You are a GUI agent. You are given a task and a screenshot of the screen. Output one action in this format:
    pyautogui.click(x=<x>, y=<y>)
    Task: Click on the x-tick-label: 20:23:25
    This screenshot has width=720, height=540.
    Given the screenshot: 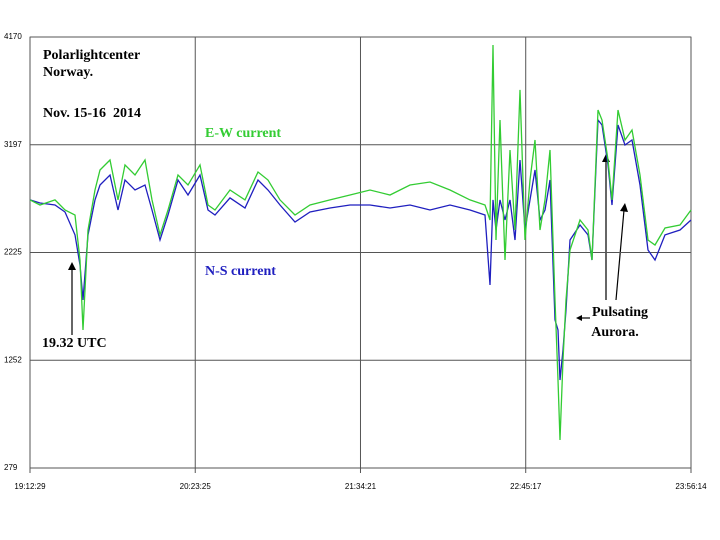 What is the action you would take?
    pyautogui.click(x=196, y=486)
    